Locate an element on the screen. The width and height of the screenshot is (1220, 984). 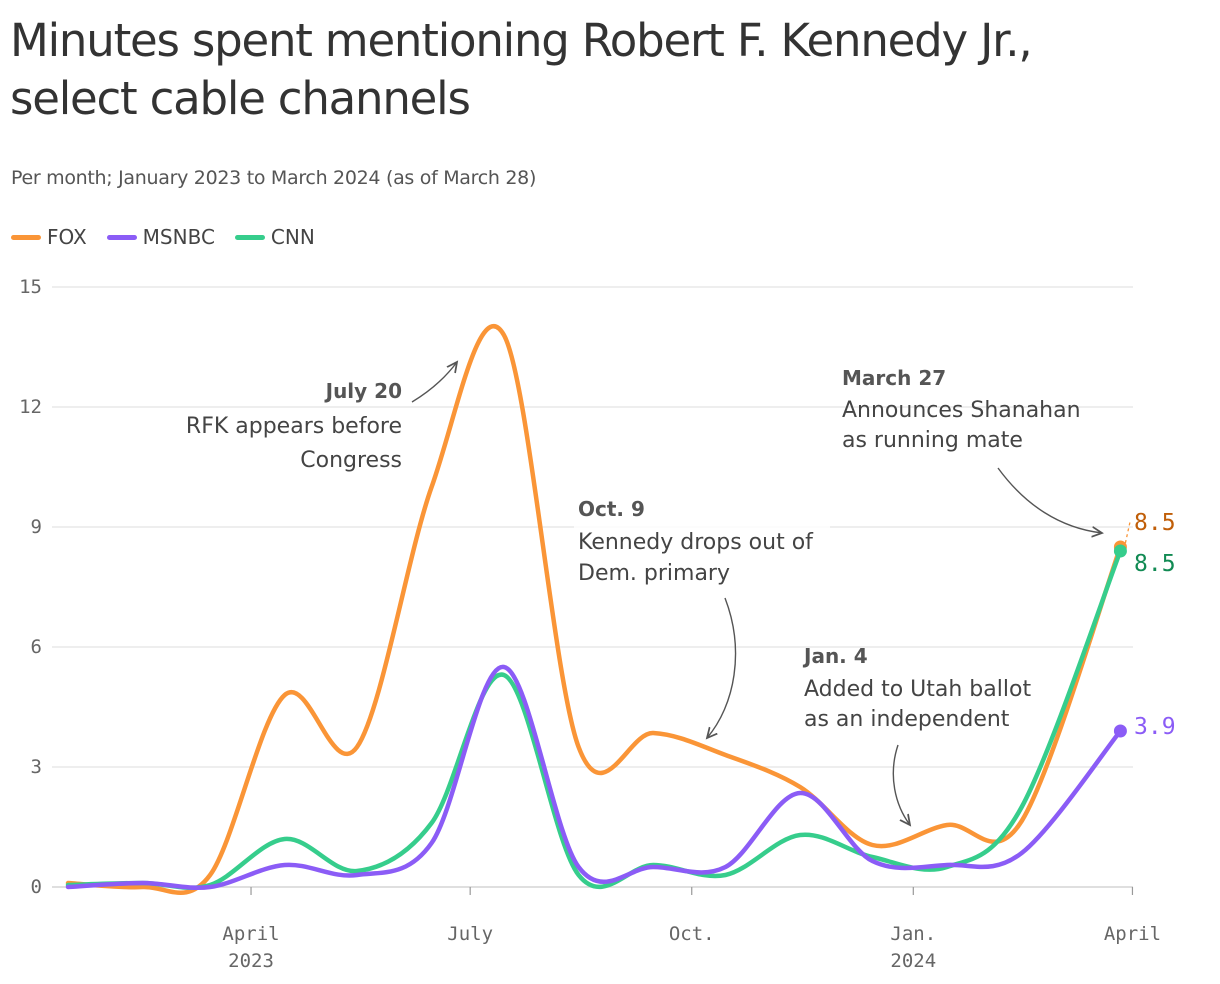
annotation-march-27-date: March 27 is located at coordinates (894, 378).